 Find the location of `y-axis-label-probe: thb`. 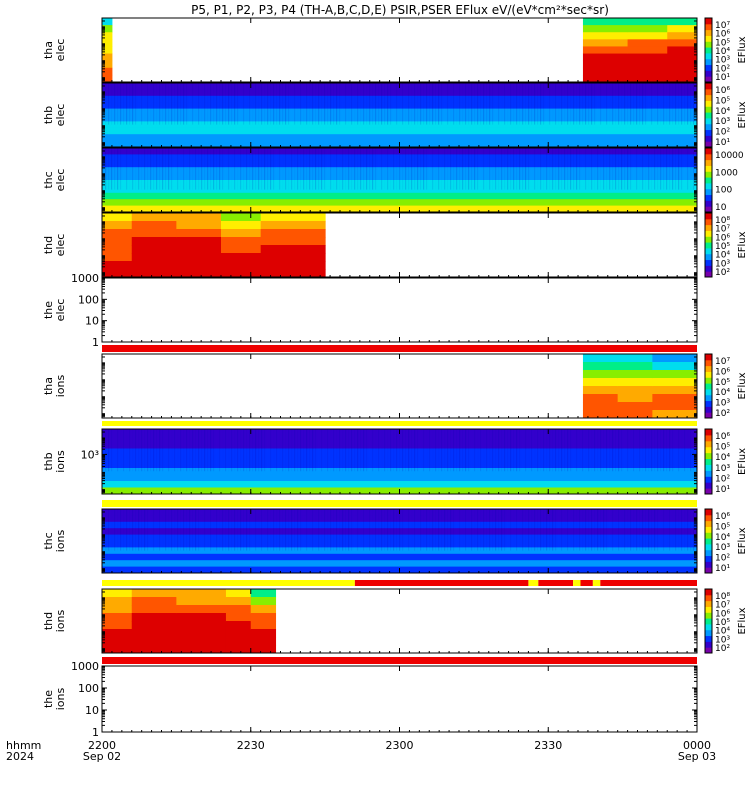

y-axis-label-probe: thb is located at coordinates (48, 115).